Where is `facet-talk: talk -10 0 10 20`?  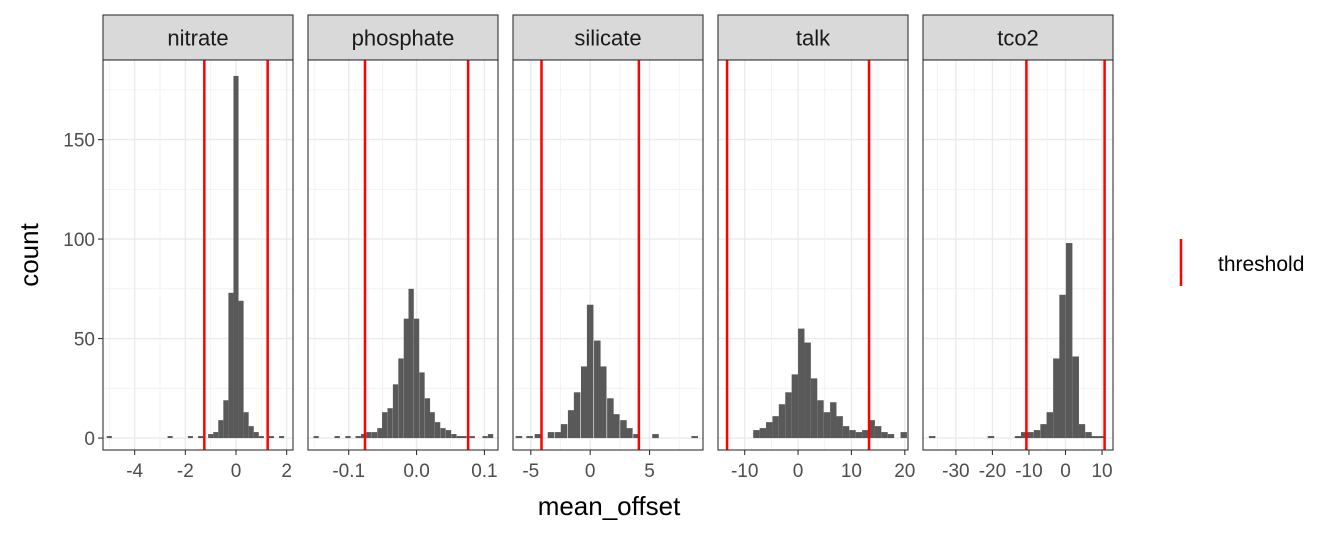 facet-talk: talk -10 0 10 20 is located at coordinates (816, 248).